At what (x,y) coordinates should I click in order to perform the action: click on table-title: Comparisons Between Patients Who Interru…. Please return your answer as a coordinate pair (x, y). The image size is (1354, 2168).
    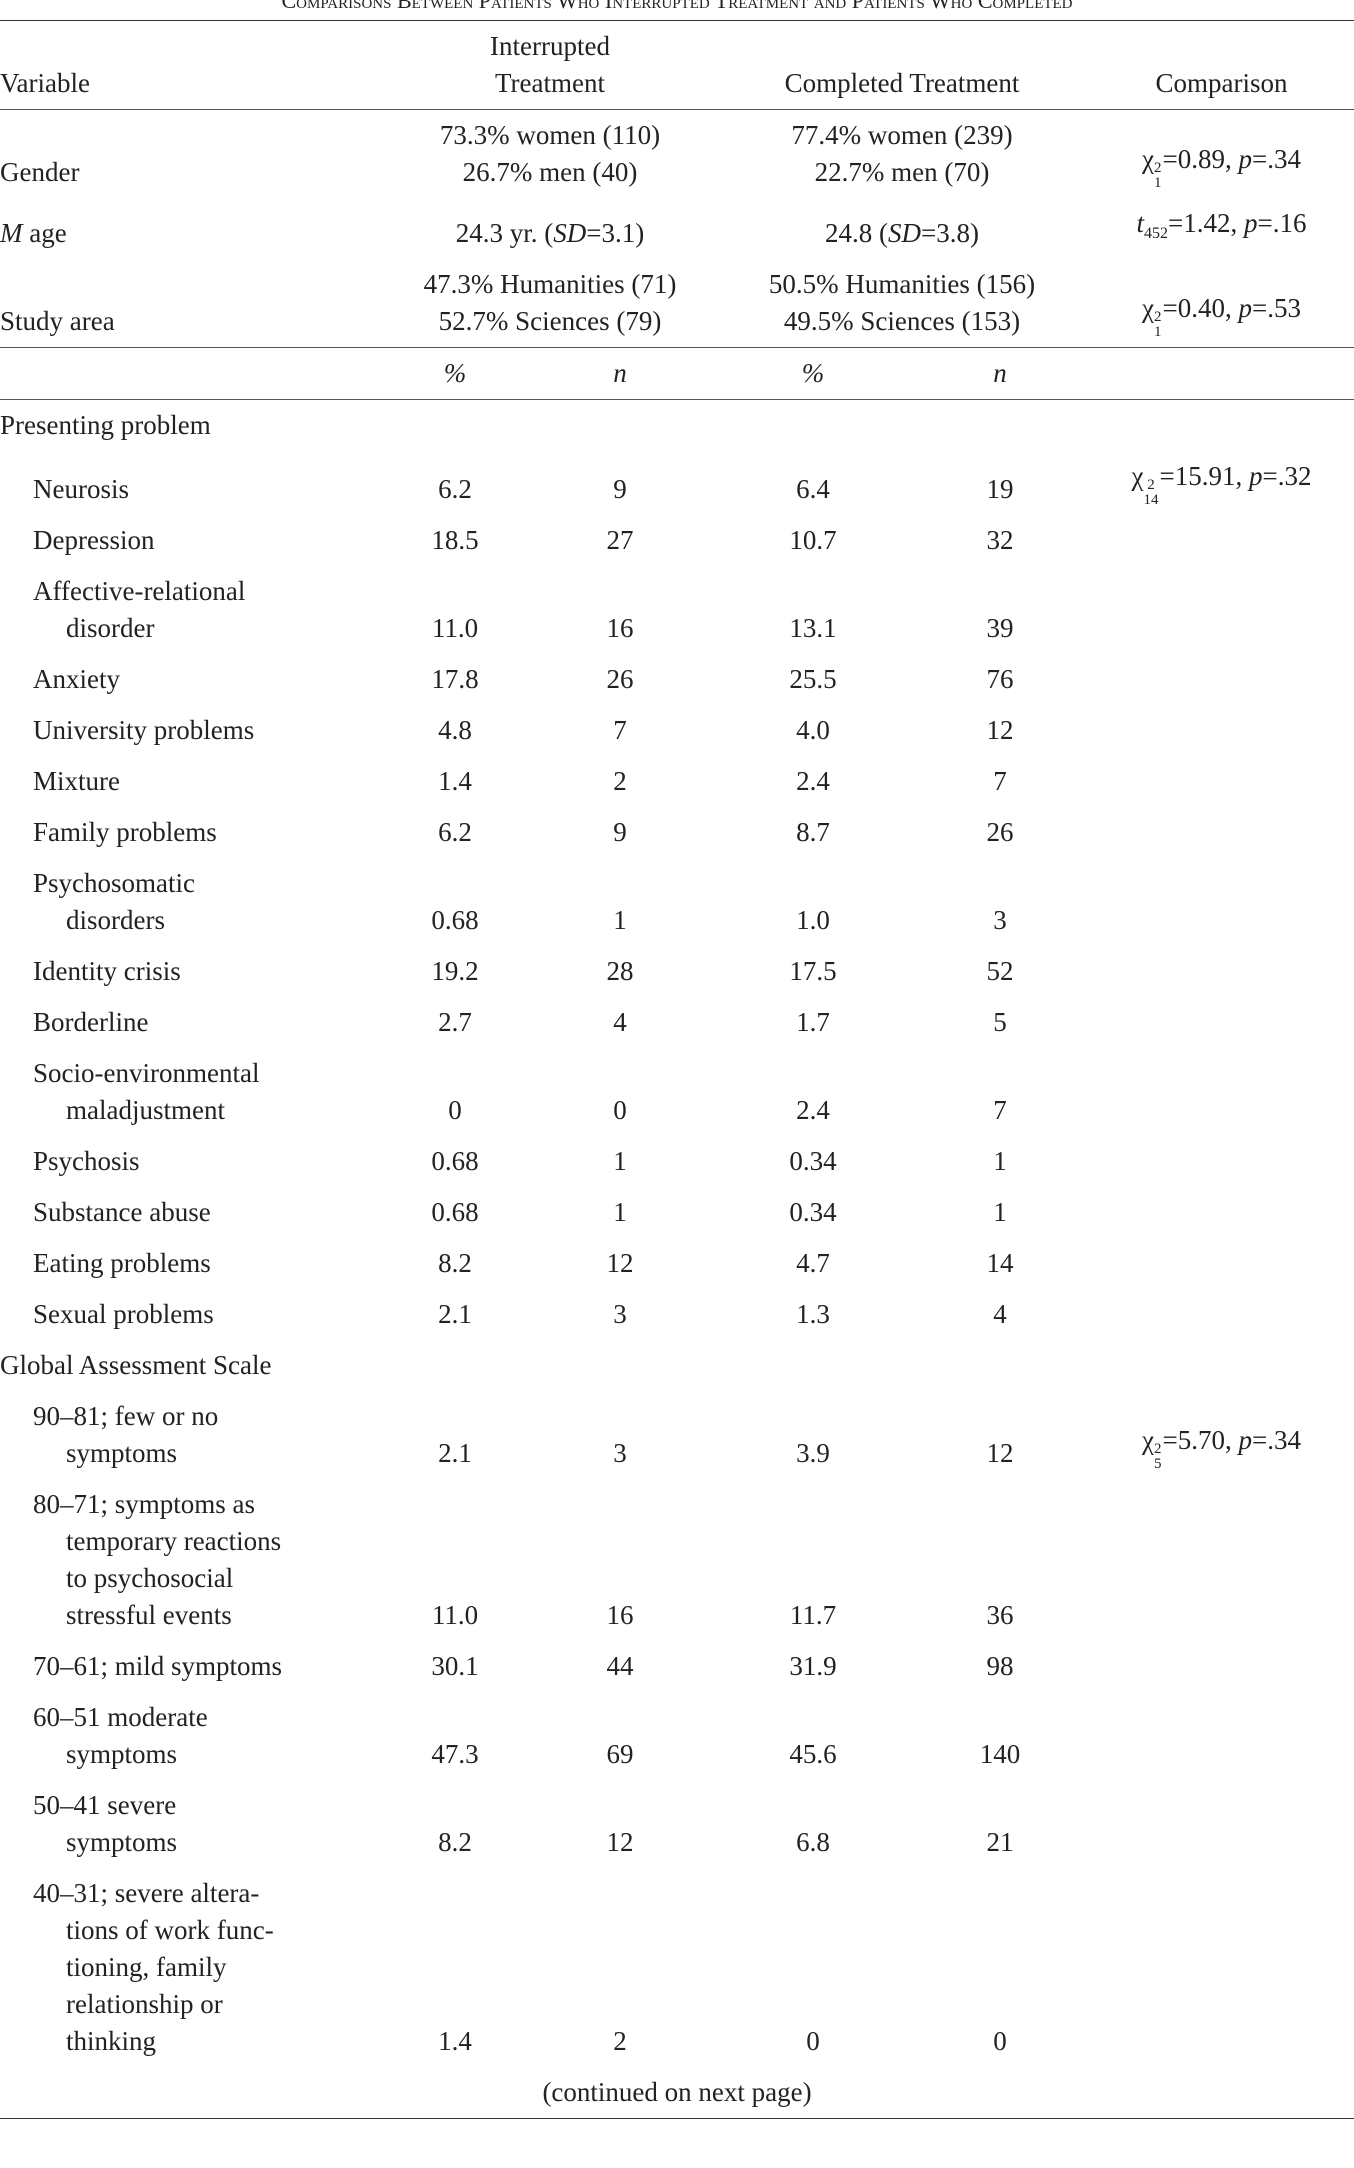
    Looking at the image, I should click on (677, 6).